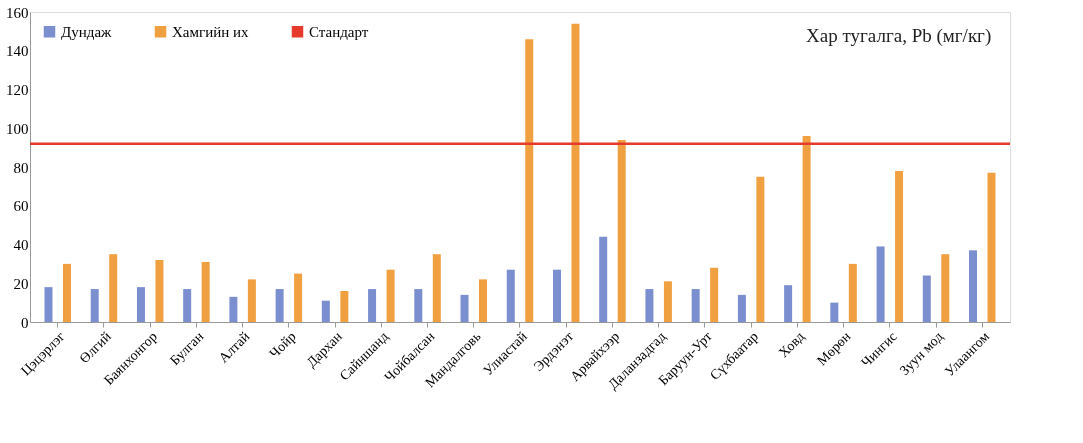  I want to click on legend-label: Стандарт, so click(339, 31).